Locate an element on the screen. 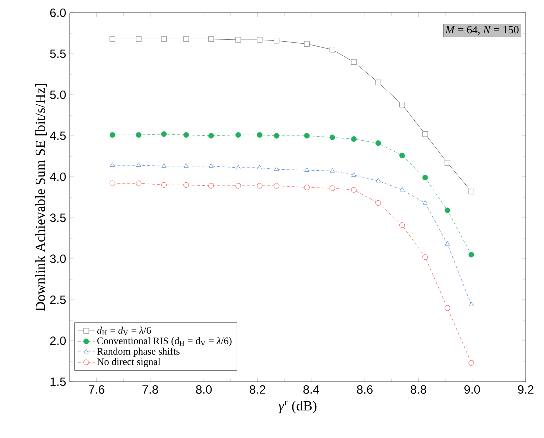 This screenshot has width=544, height=438. legend-label: d$_{H}$ = d$_{V}$ = λ/6 is located at coordinates (124, 331).